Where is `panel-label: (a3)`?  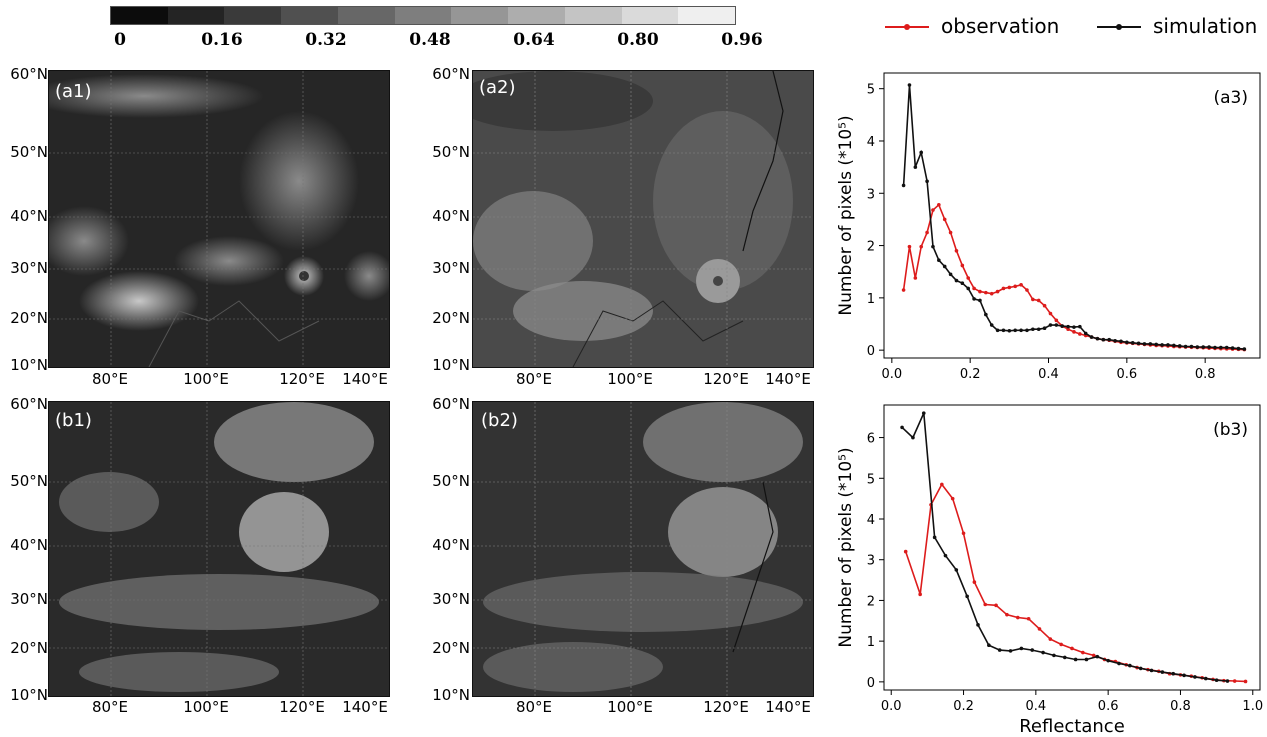
panel-label: (a3) is located at coordinates (1231, 98).